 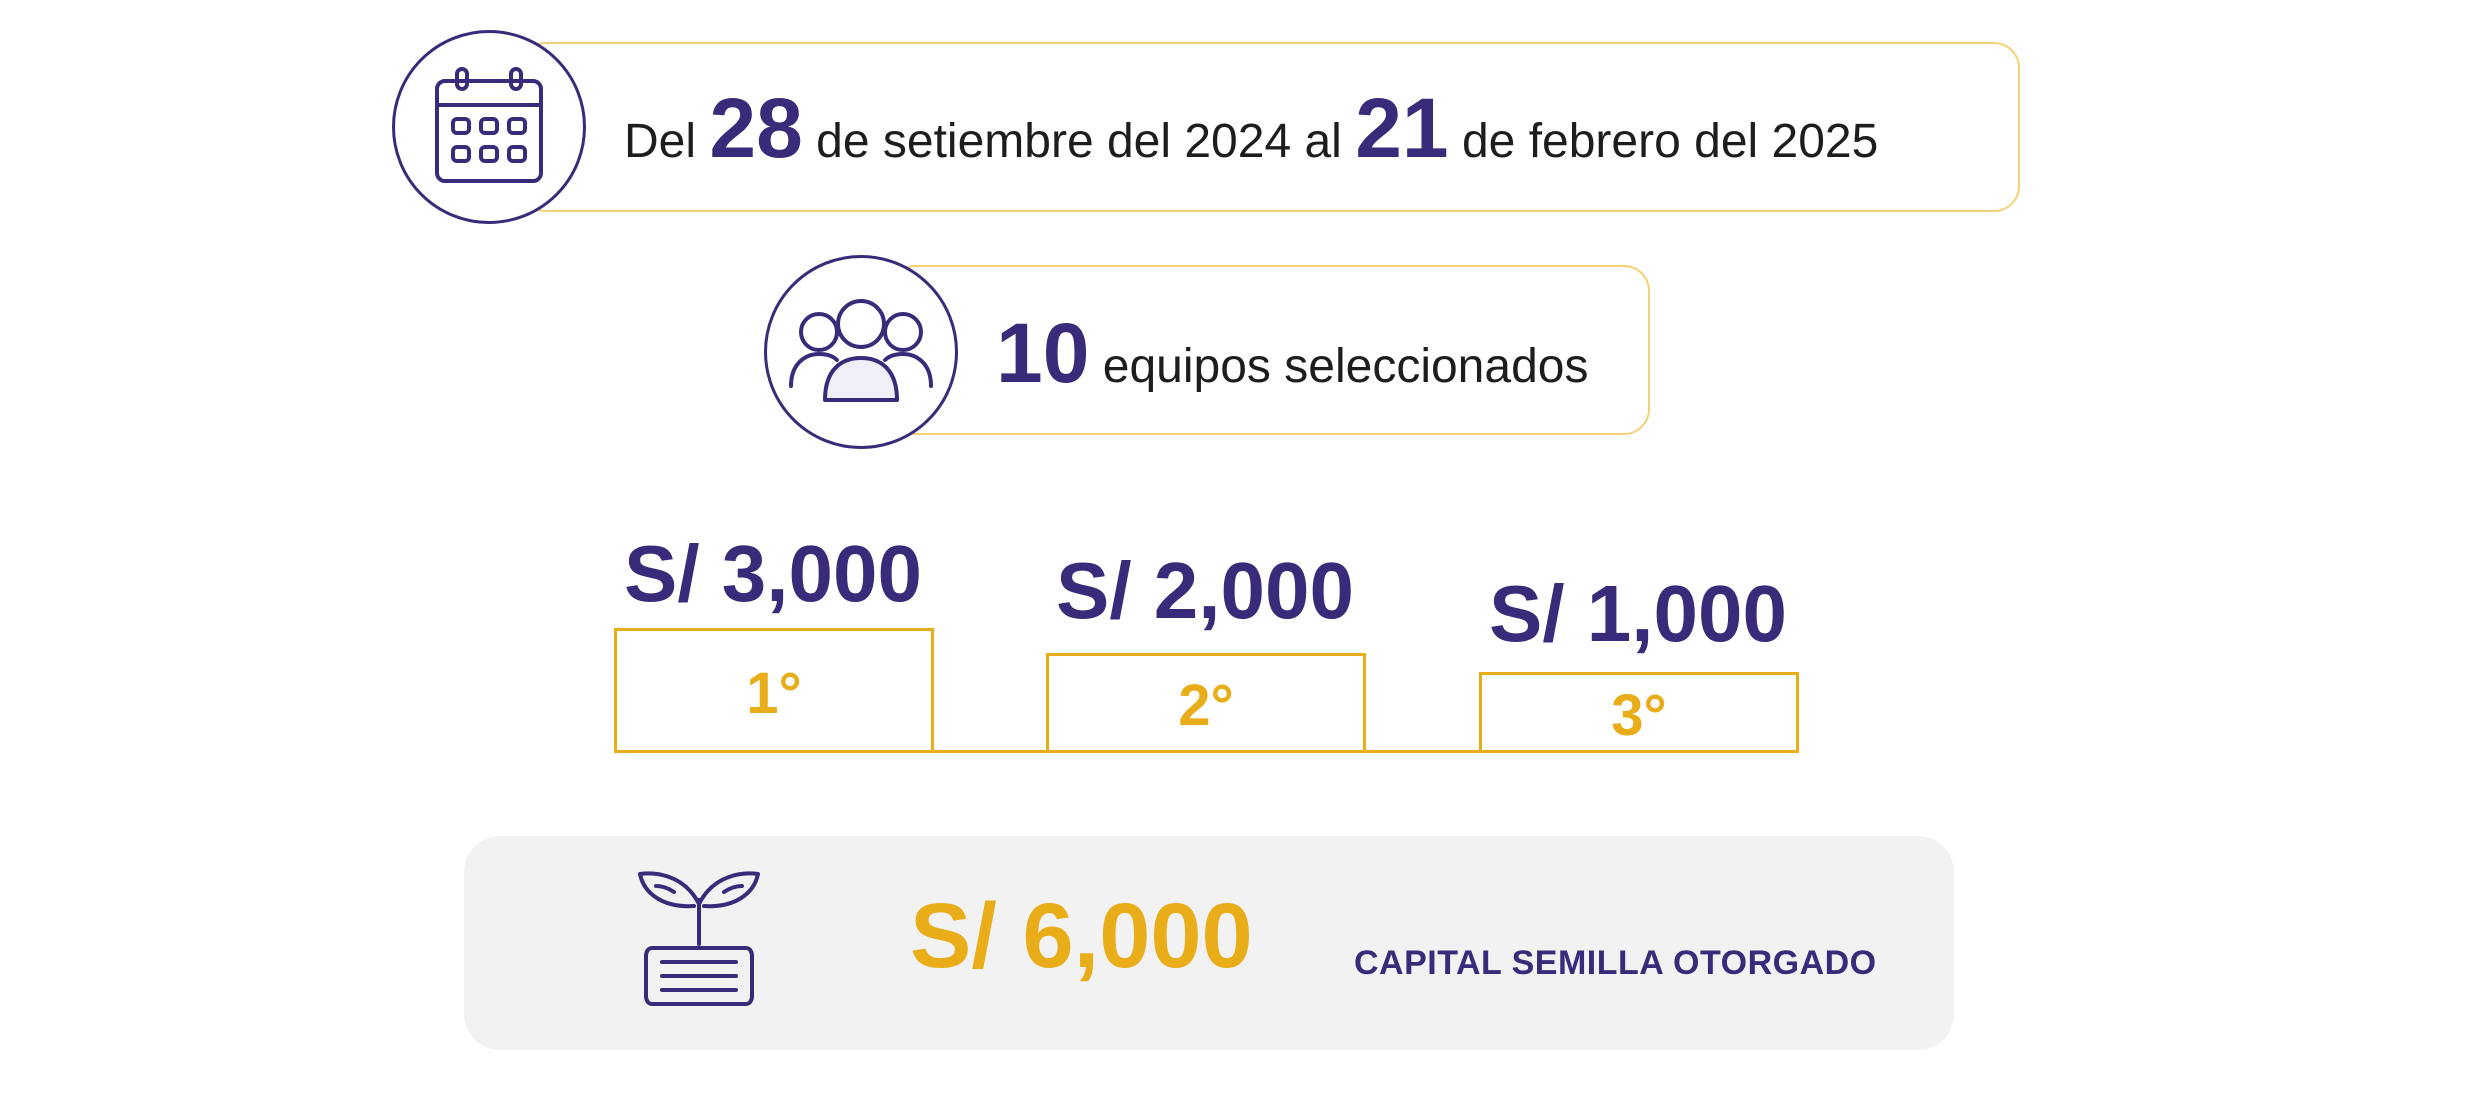 I want to click on calendar-icon, so click(x=489, y=125).